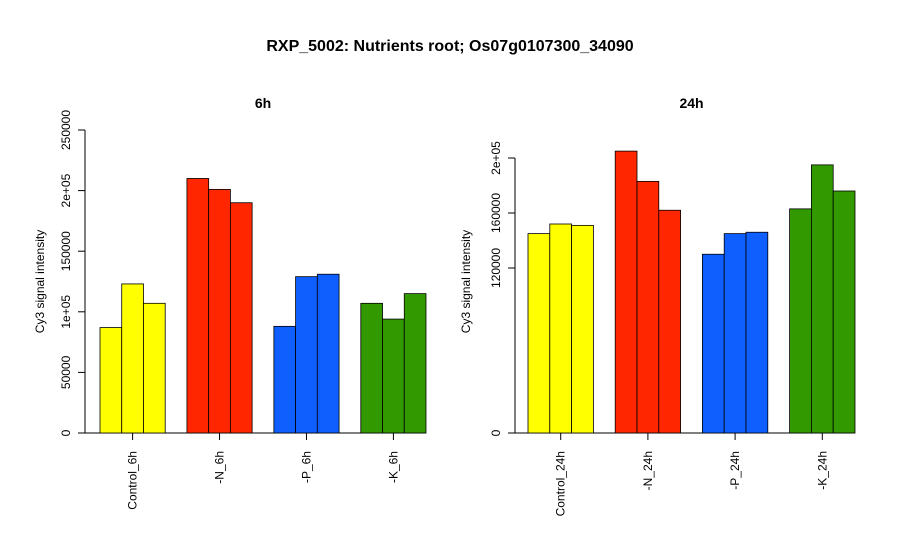 Image resolution: width=900 pixels, height=550 pixels. What do you see at coordinates (496, 213) in the screenshot?
I see `y-tick-label: 160000` at bounding box center [496, 213].